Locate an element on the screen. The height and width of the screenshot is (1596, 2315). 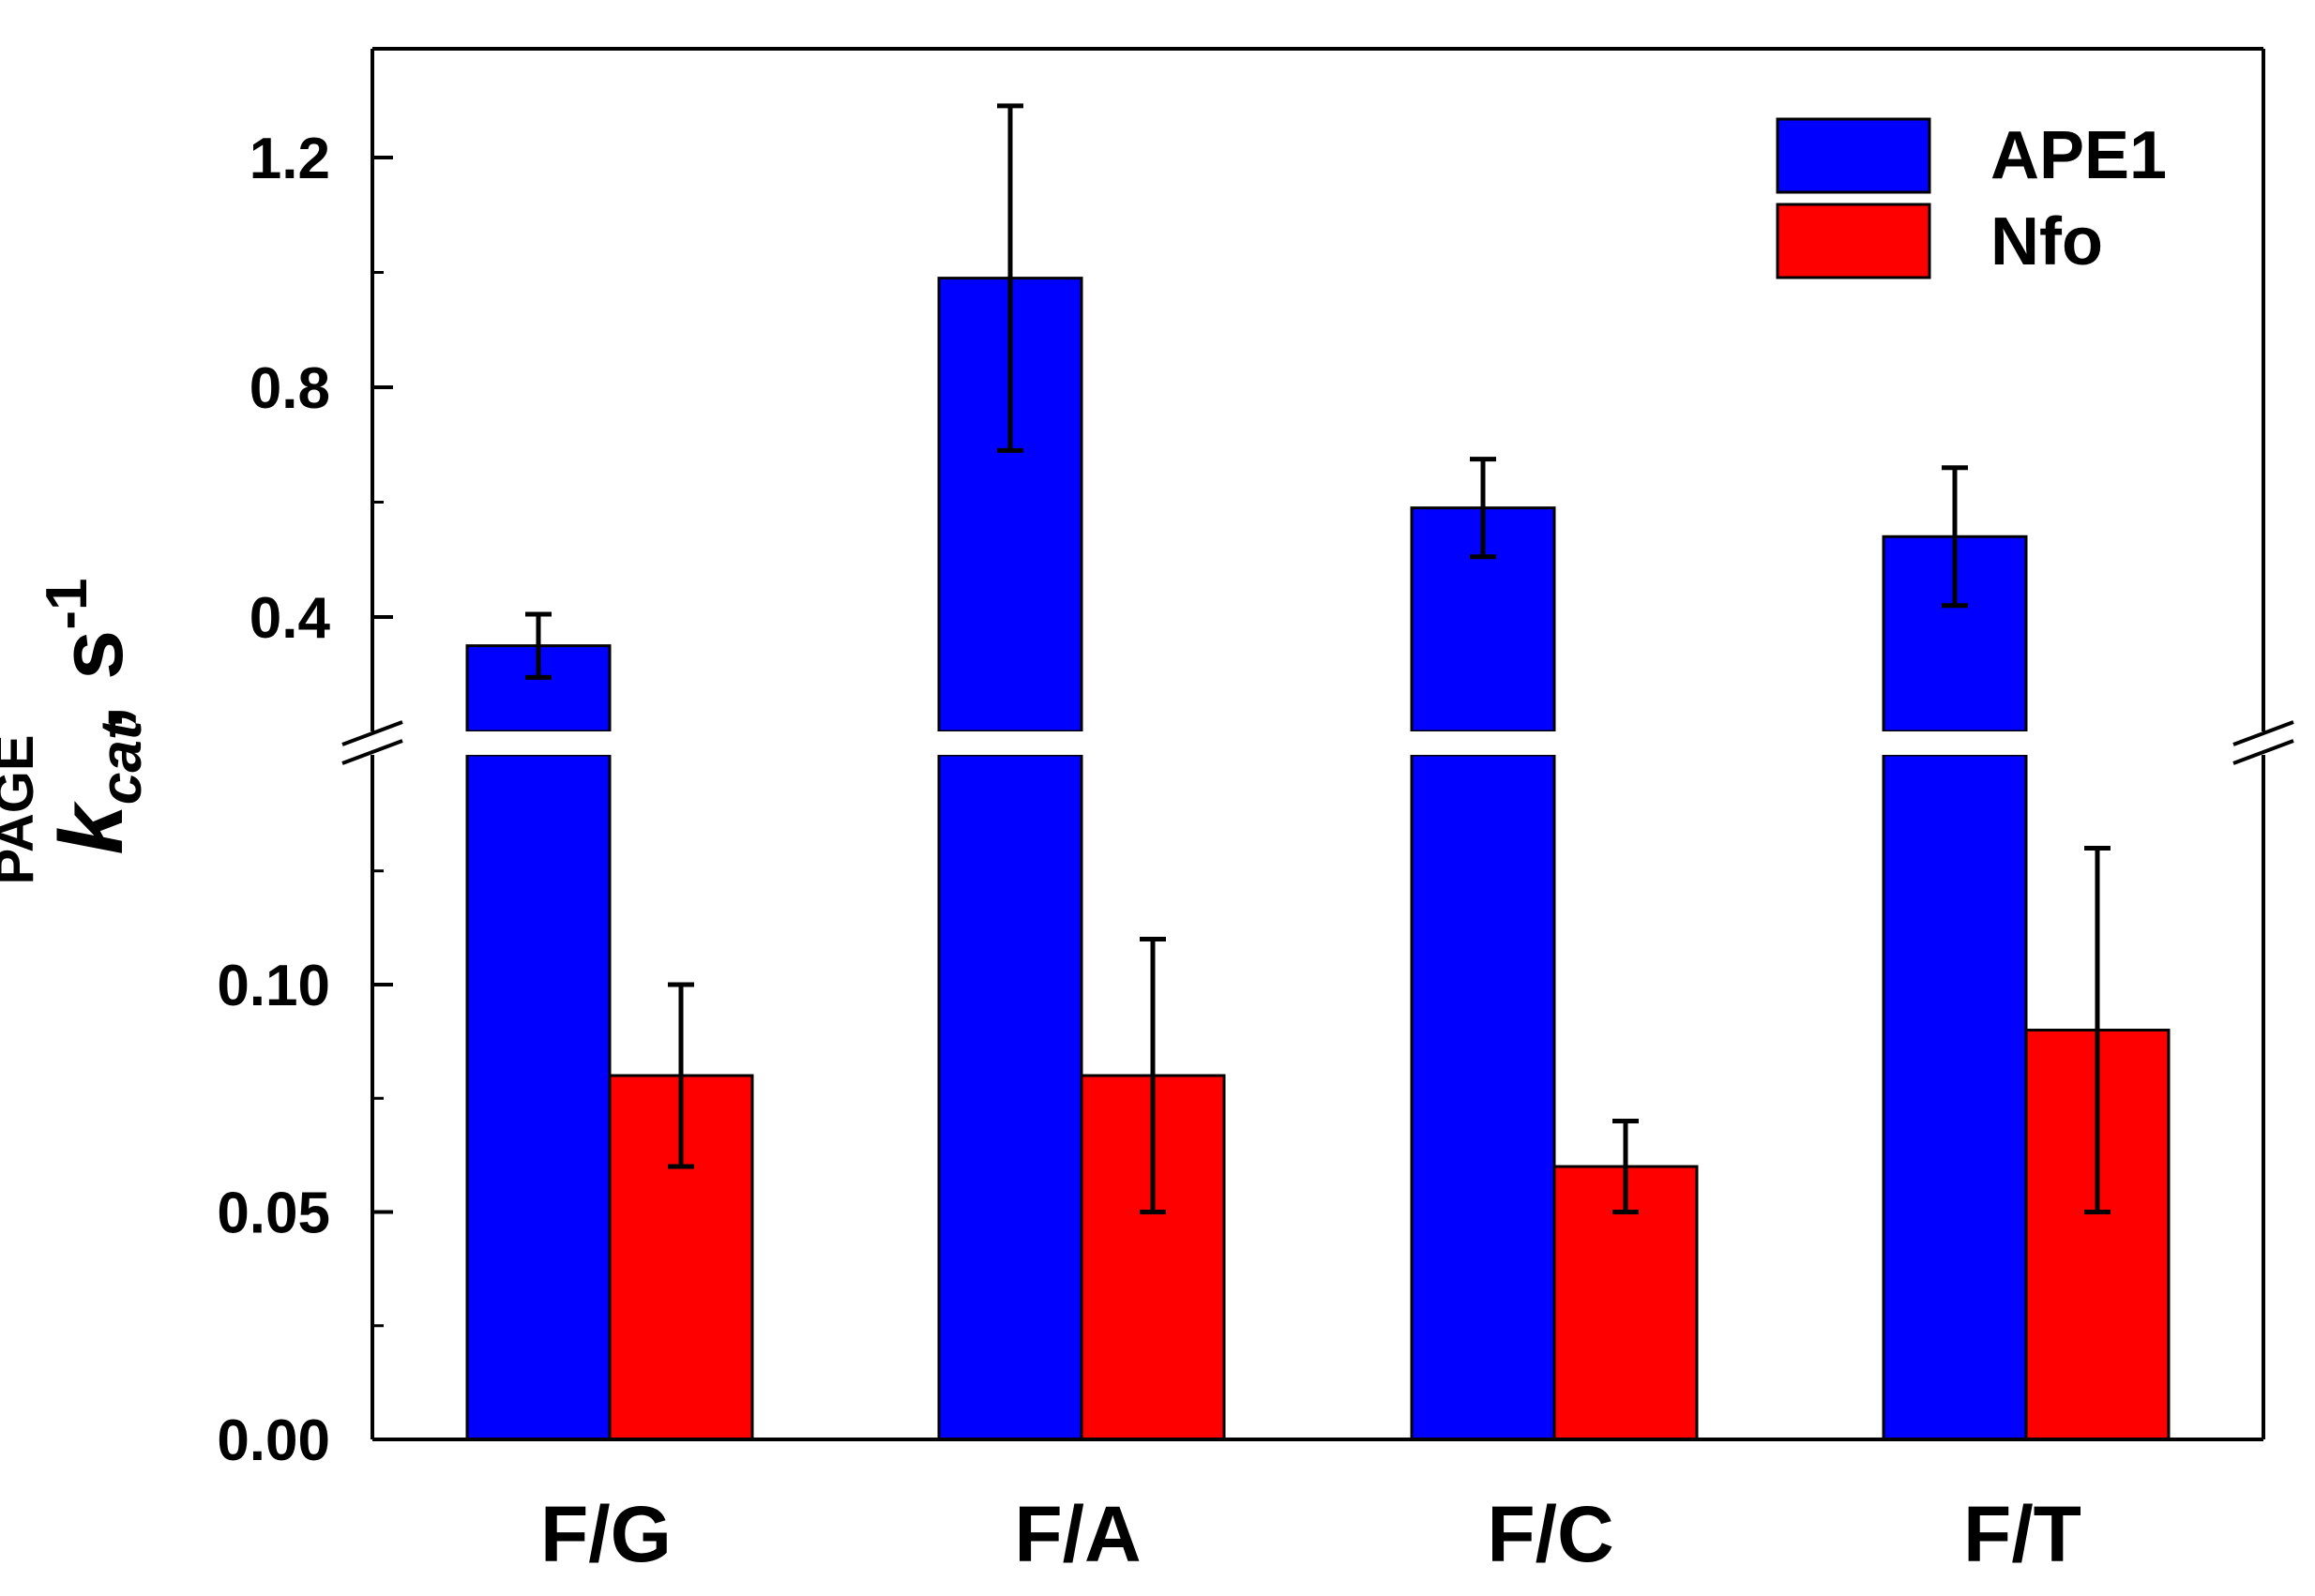
legend: APE1 Nfo is located at coordinates (1972, 198).